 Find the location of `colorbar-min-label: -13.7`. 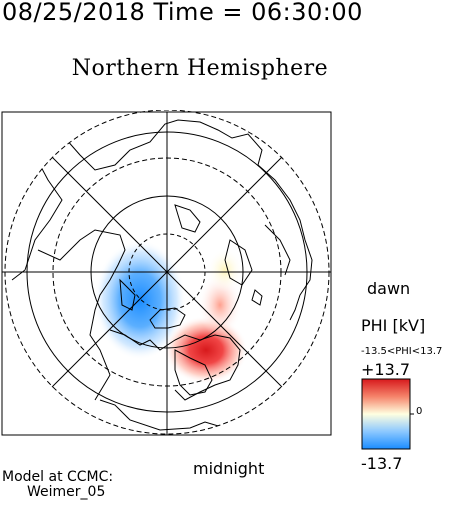

colorbar-min-label: -13.7 is located at coordinates (382, 463).